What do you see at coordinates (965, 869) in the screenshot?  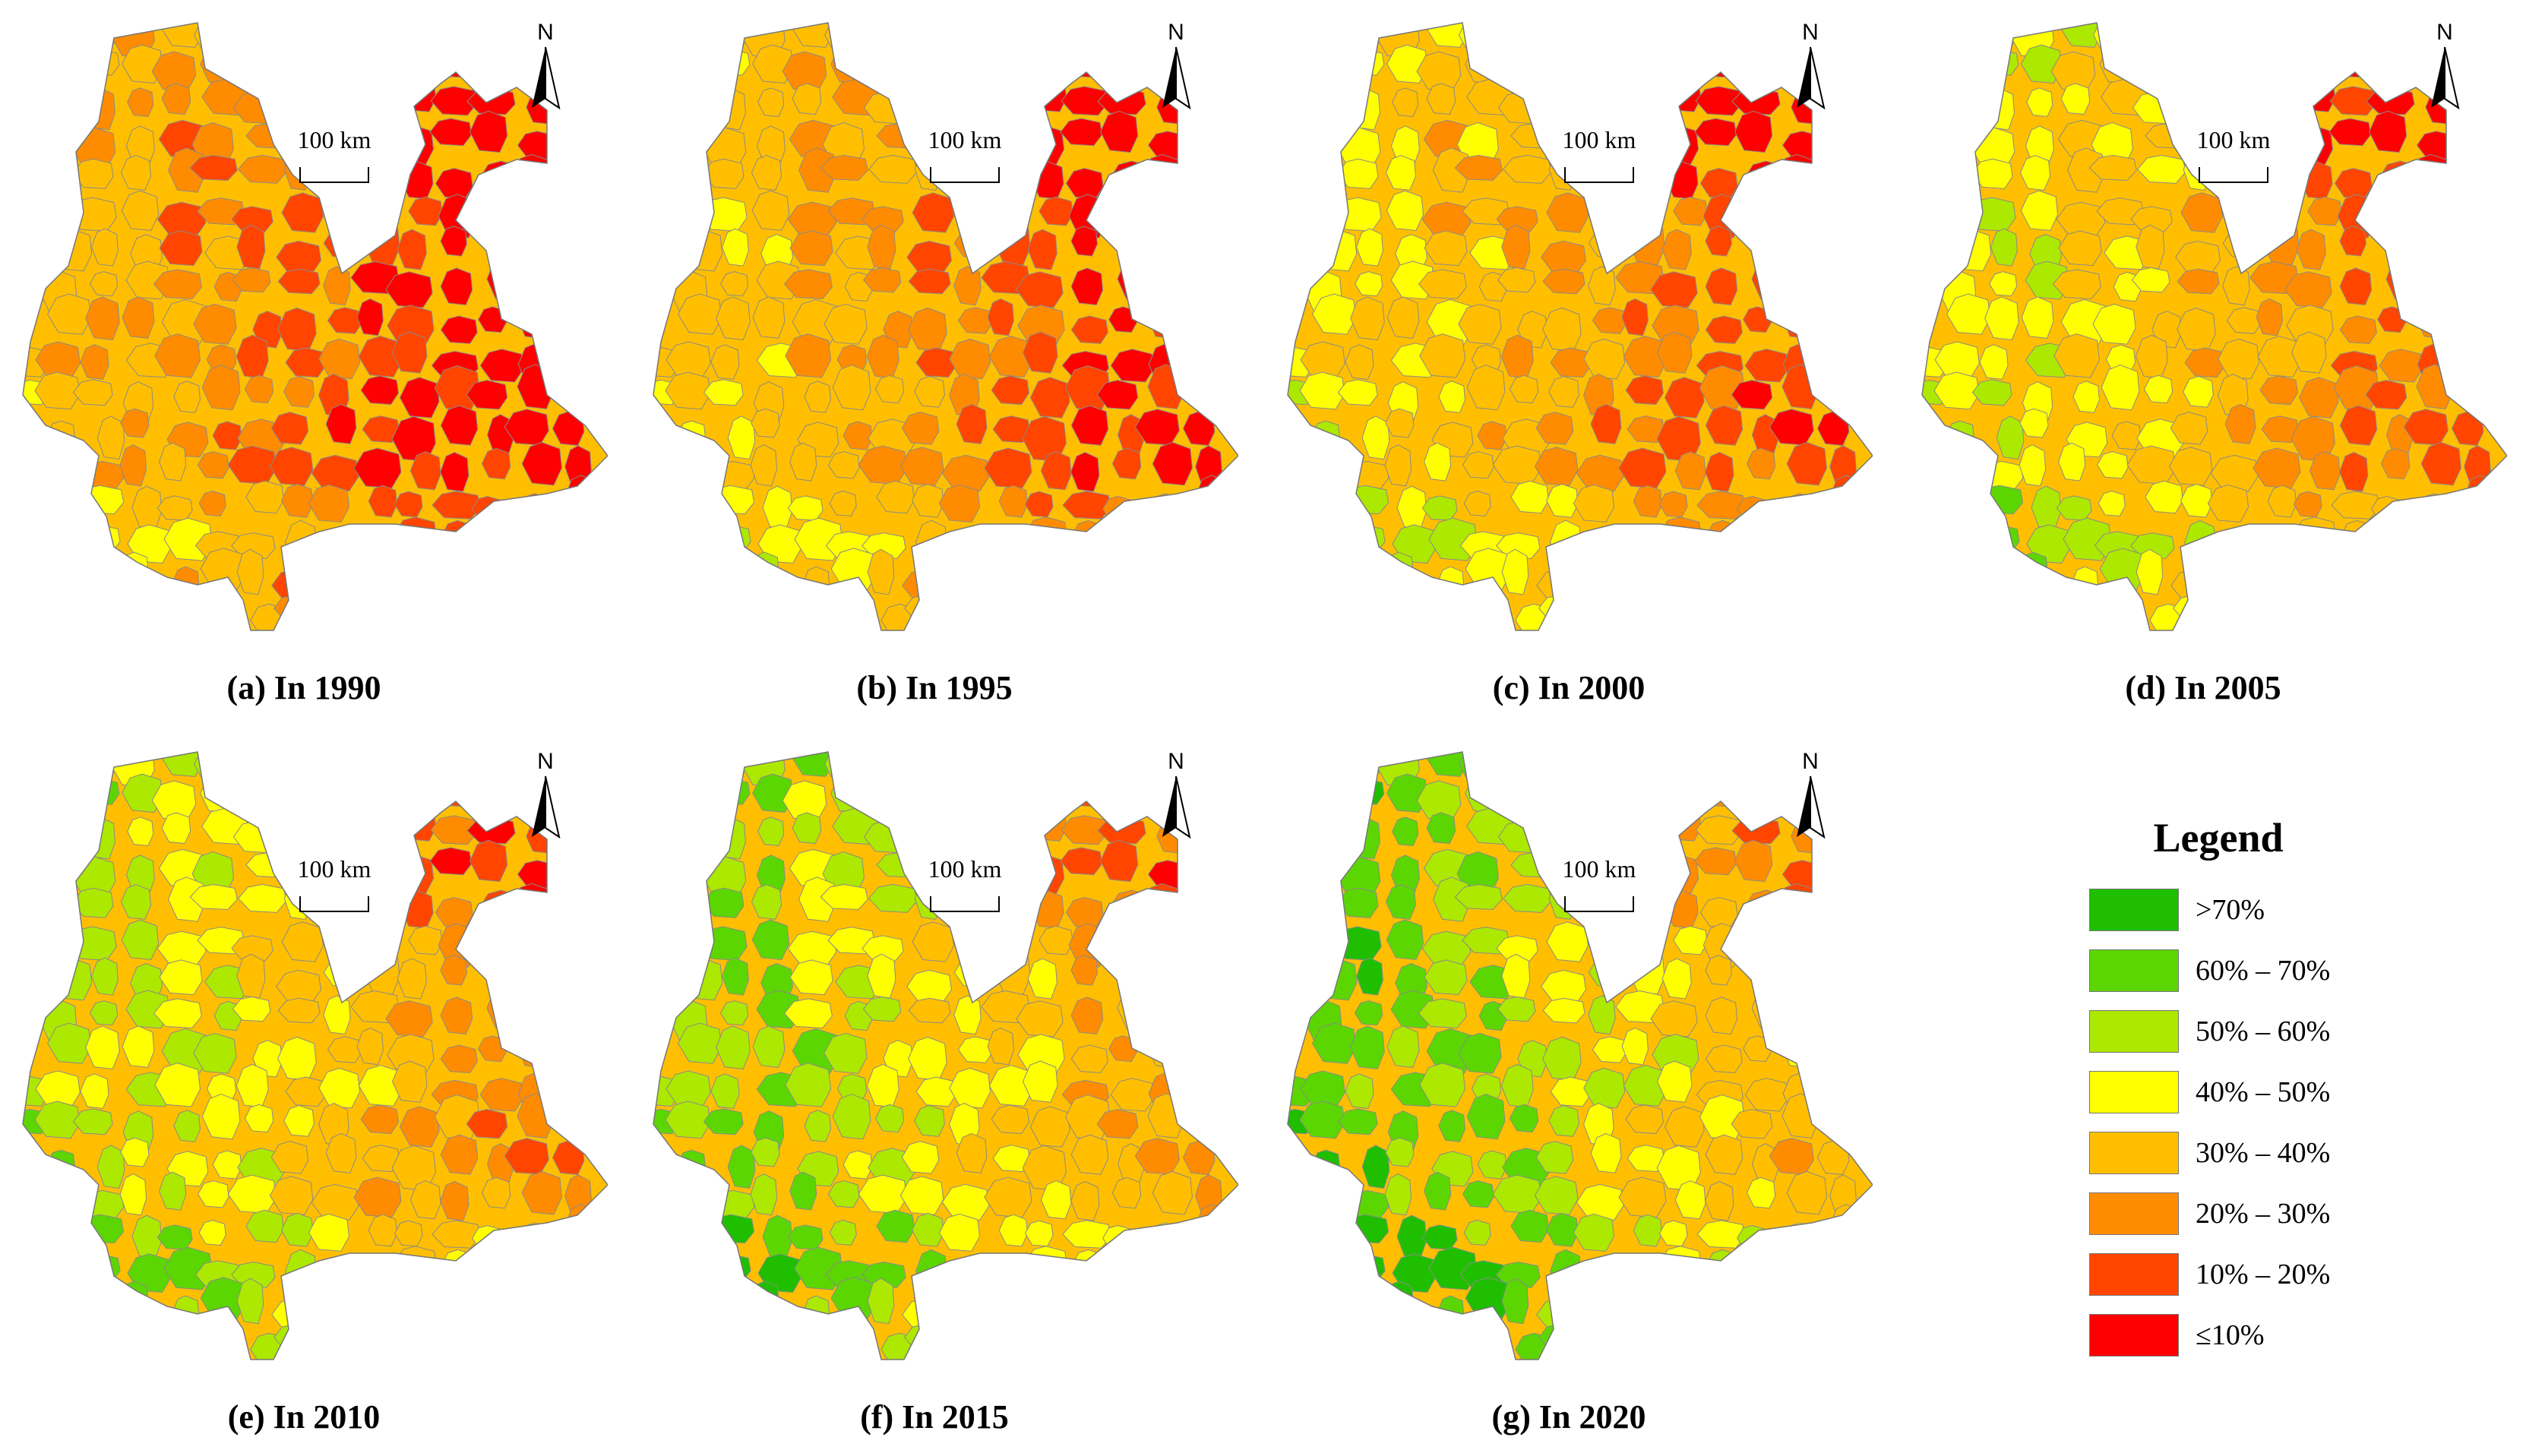 I see `scale-bar-label: 100 km` at bounding box center [965, 869].